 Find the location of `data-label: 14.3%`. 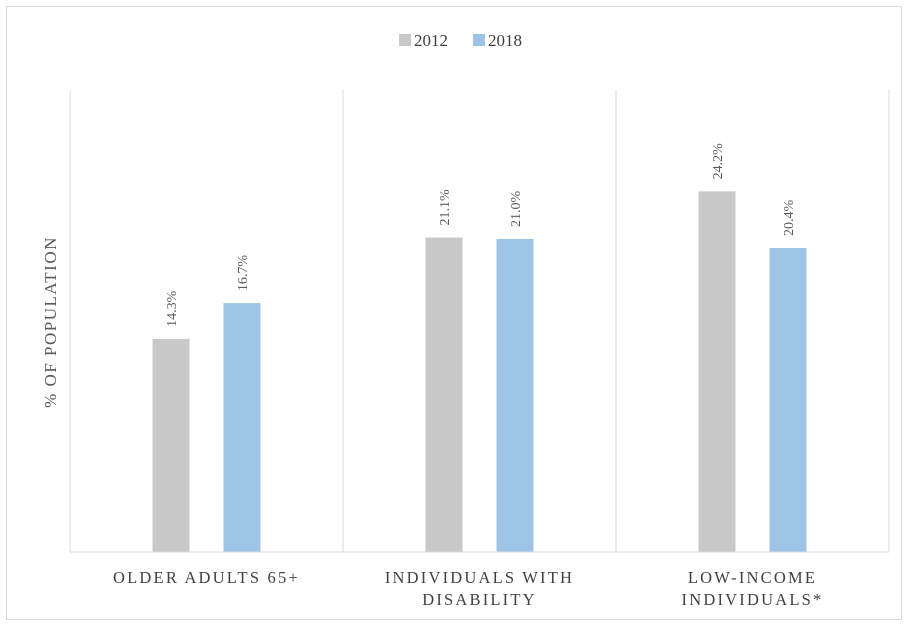

data-label: 14.3% is located at coordinates (172, 308).